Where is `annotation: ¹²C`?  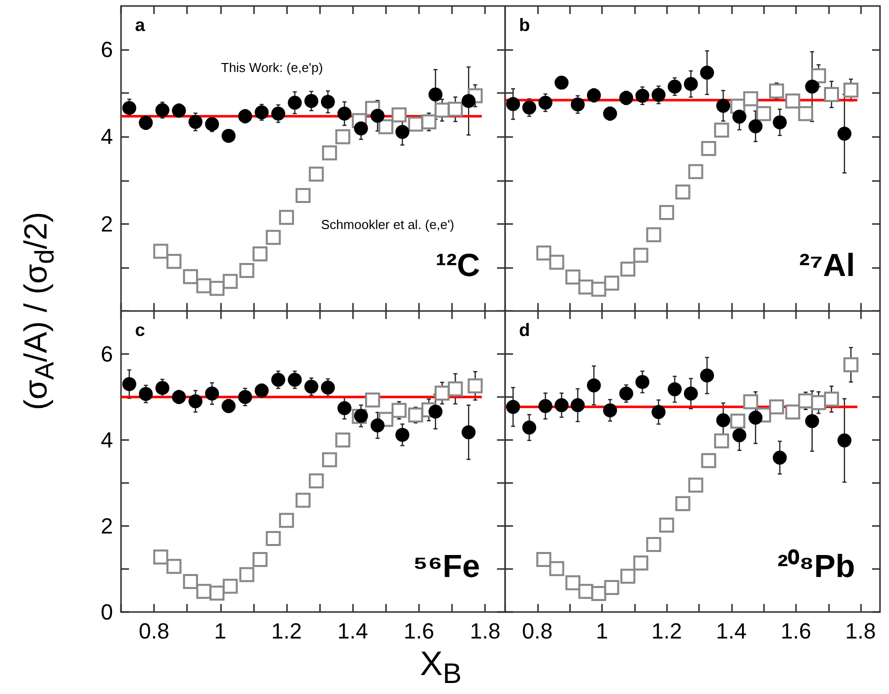 annotation: ¹²C is located at coordinates (458, 265).